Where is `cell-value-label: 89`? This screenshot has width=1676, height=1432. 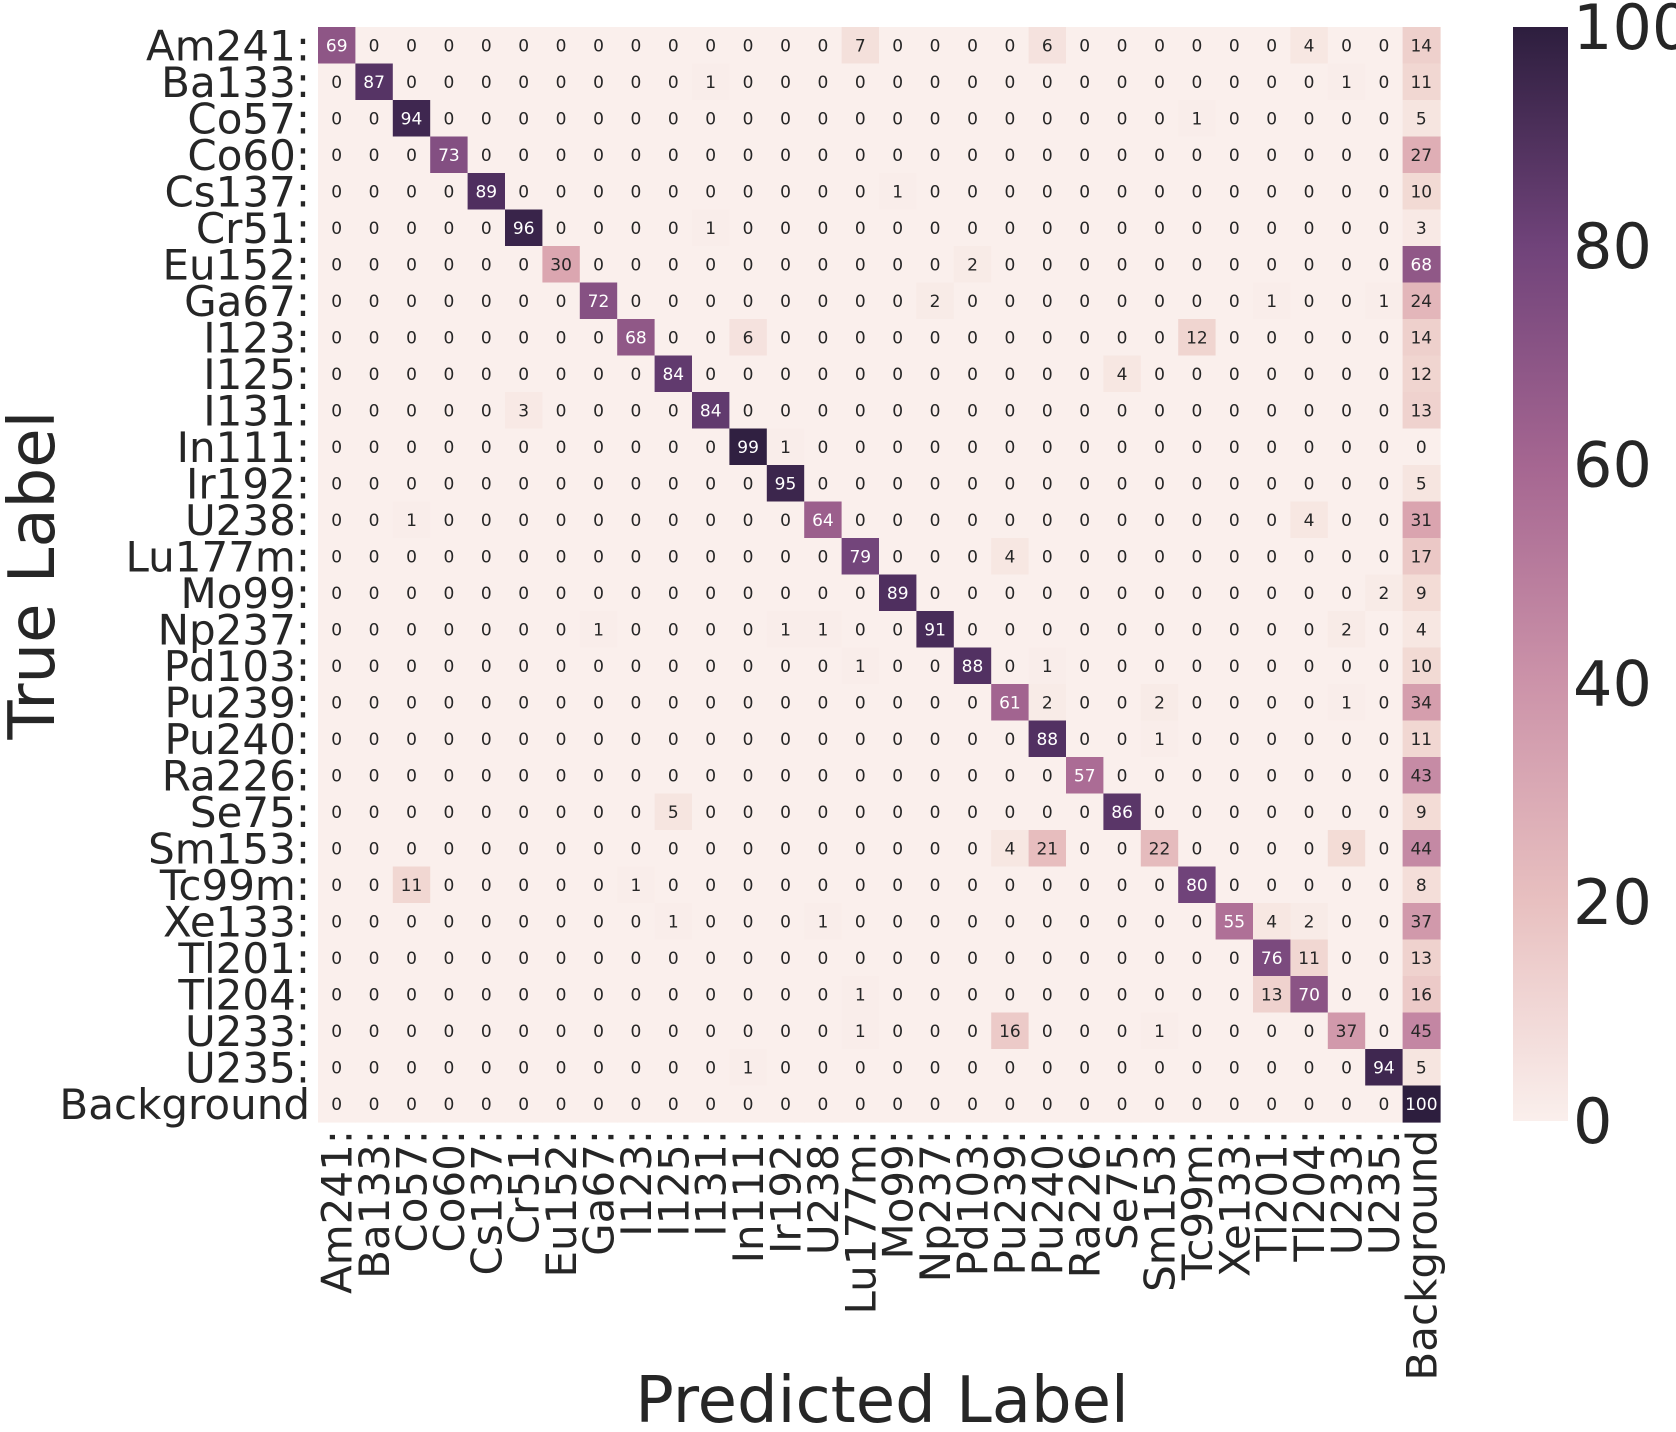
cell-value-label: 89 is located at coordinates (486, 192).